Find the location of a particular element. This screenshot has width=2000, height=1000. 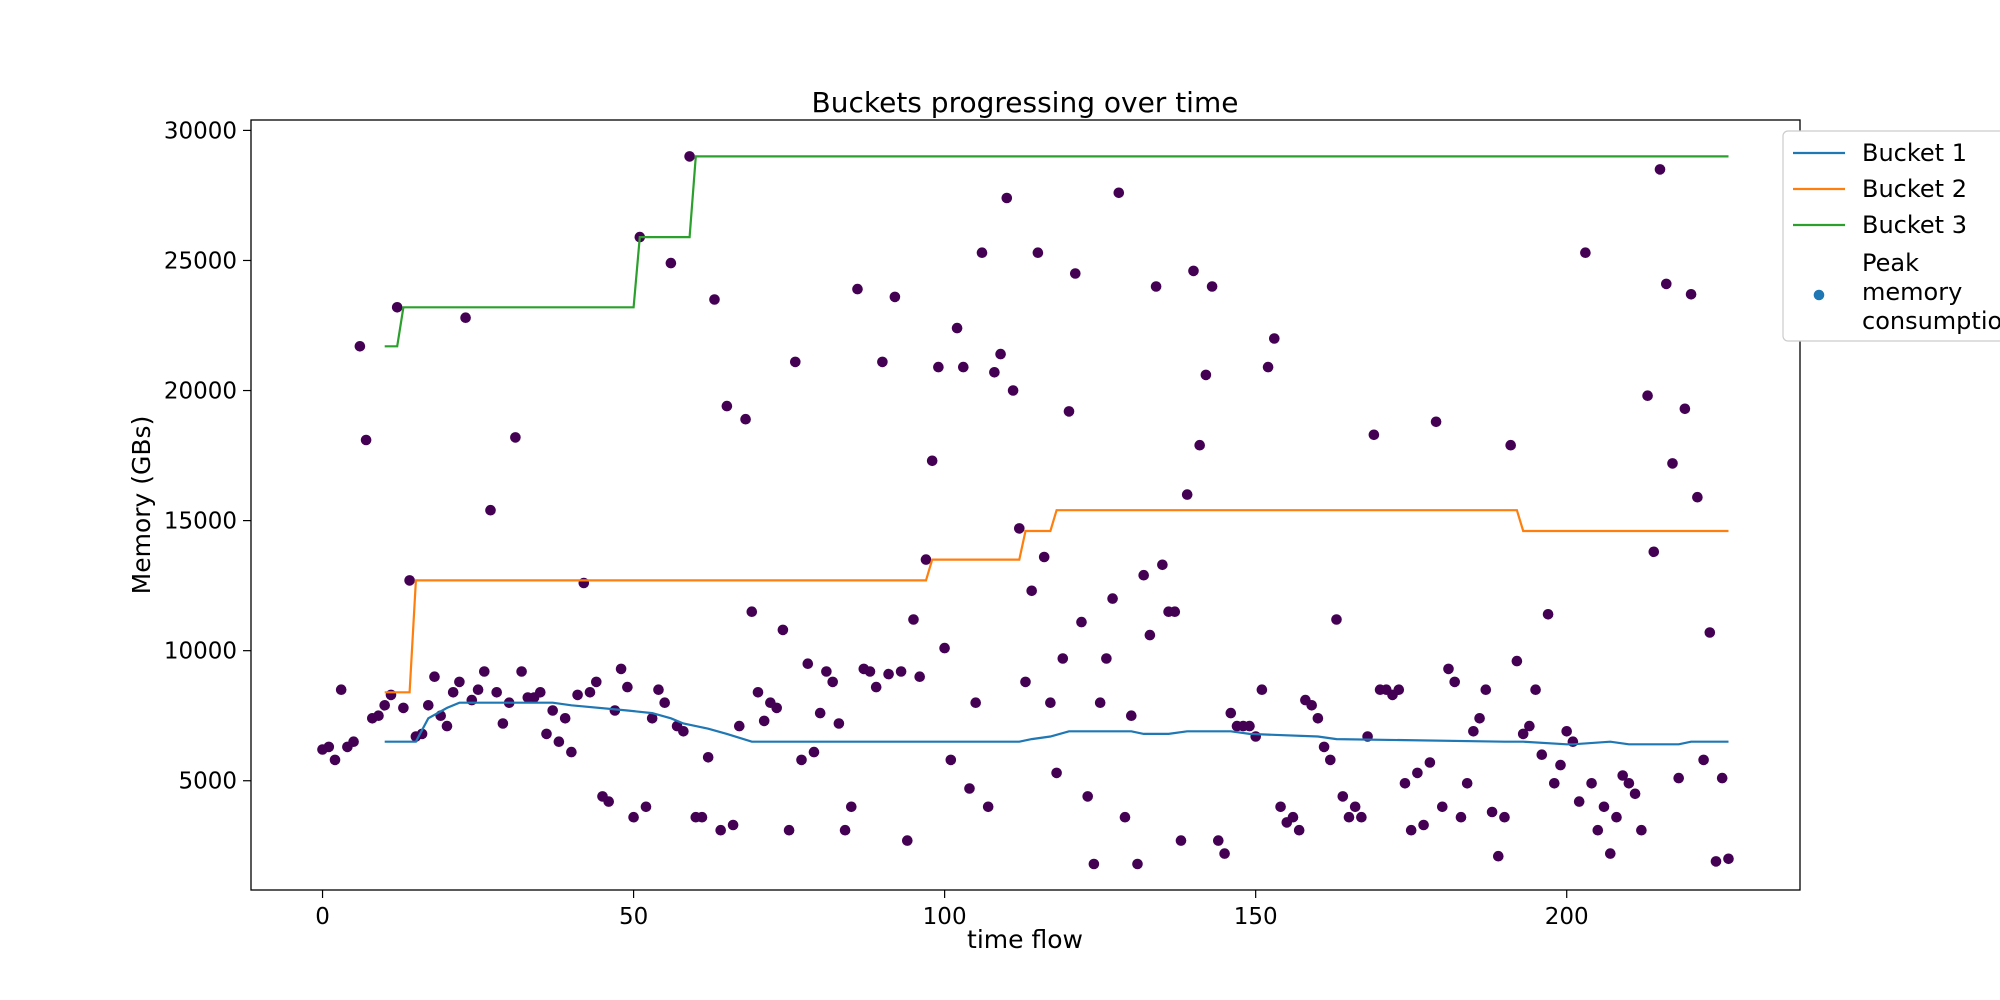

legend-label: Bucket 1 is located at coordinates (1914, 153).